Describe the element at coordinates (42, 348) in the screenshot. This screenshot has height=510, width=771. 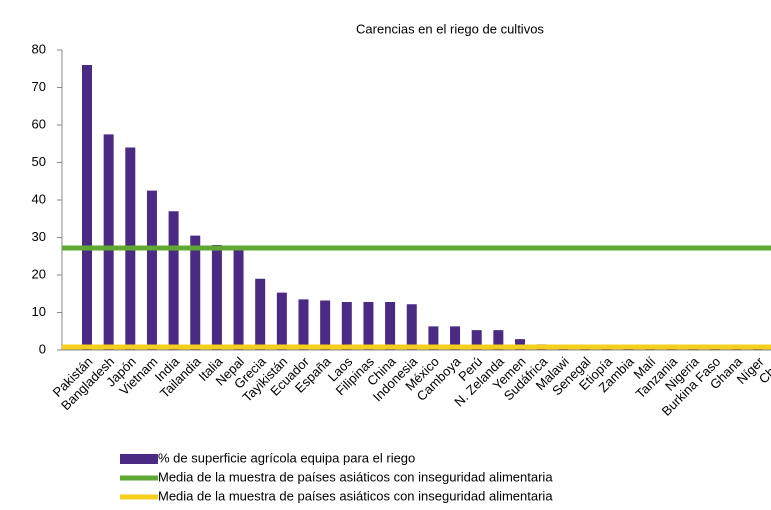
I see `y-tick-label: 0` at that location.